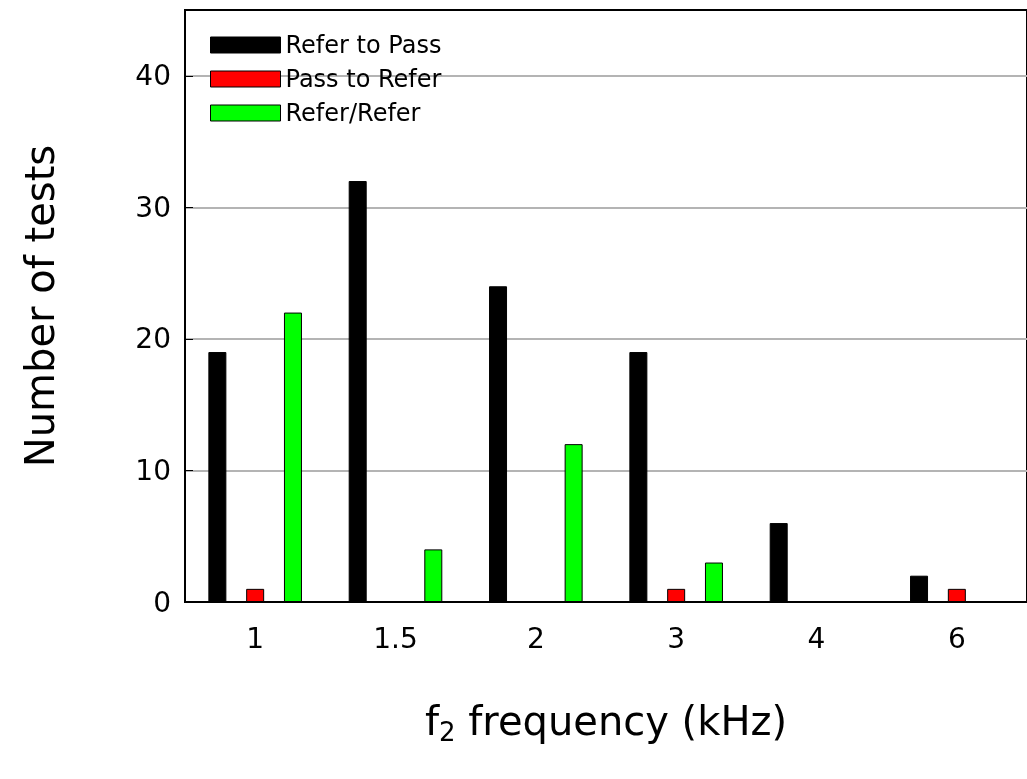 The image size is (1027, 779). What do you see at coordinates (395, 638) in the screenshot?
I see `x-tick-label: 1.5` at bounding box center [395, 638].